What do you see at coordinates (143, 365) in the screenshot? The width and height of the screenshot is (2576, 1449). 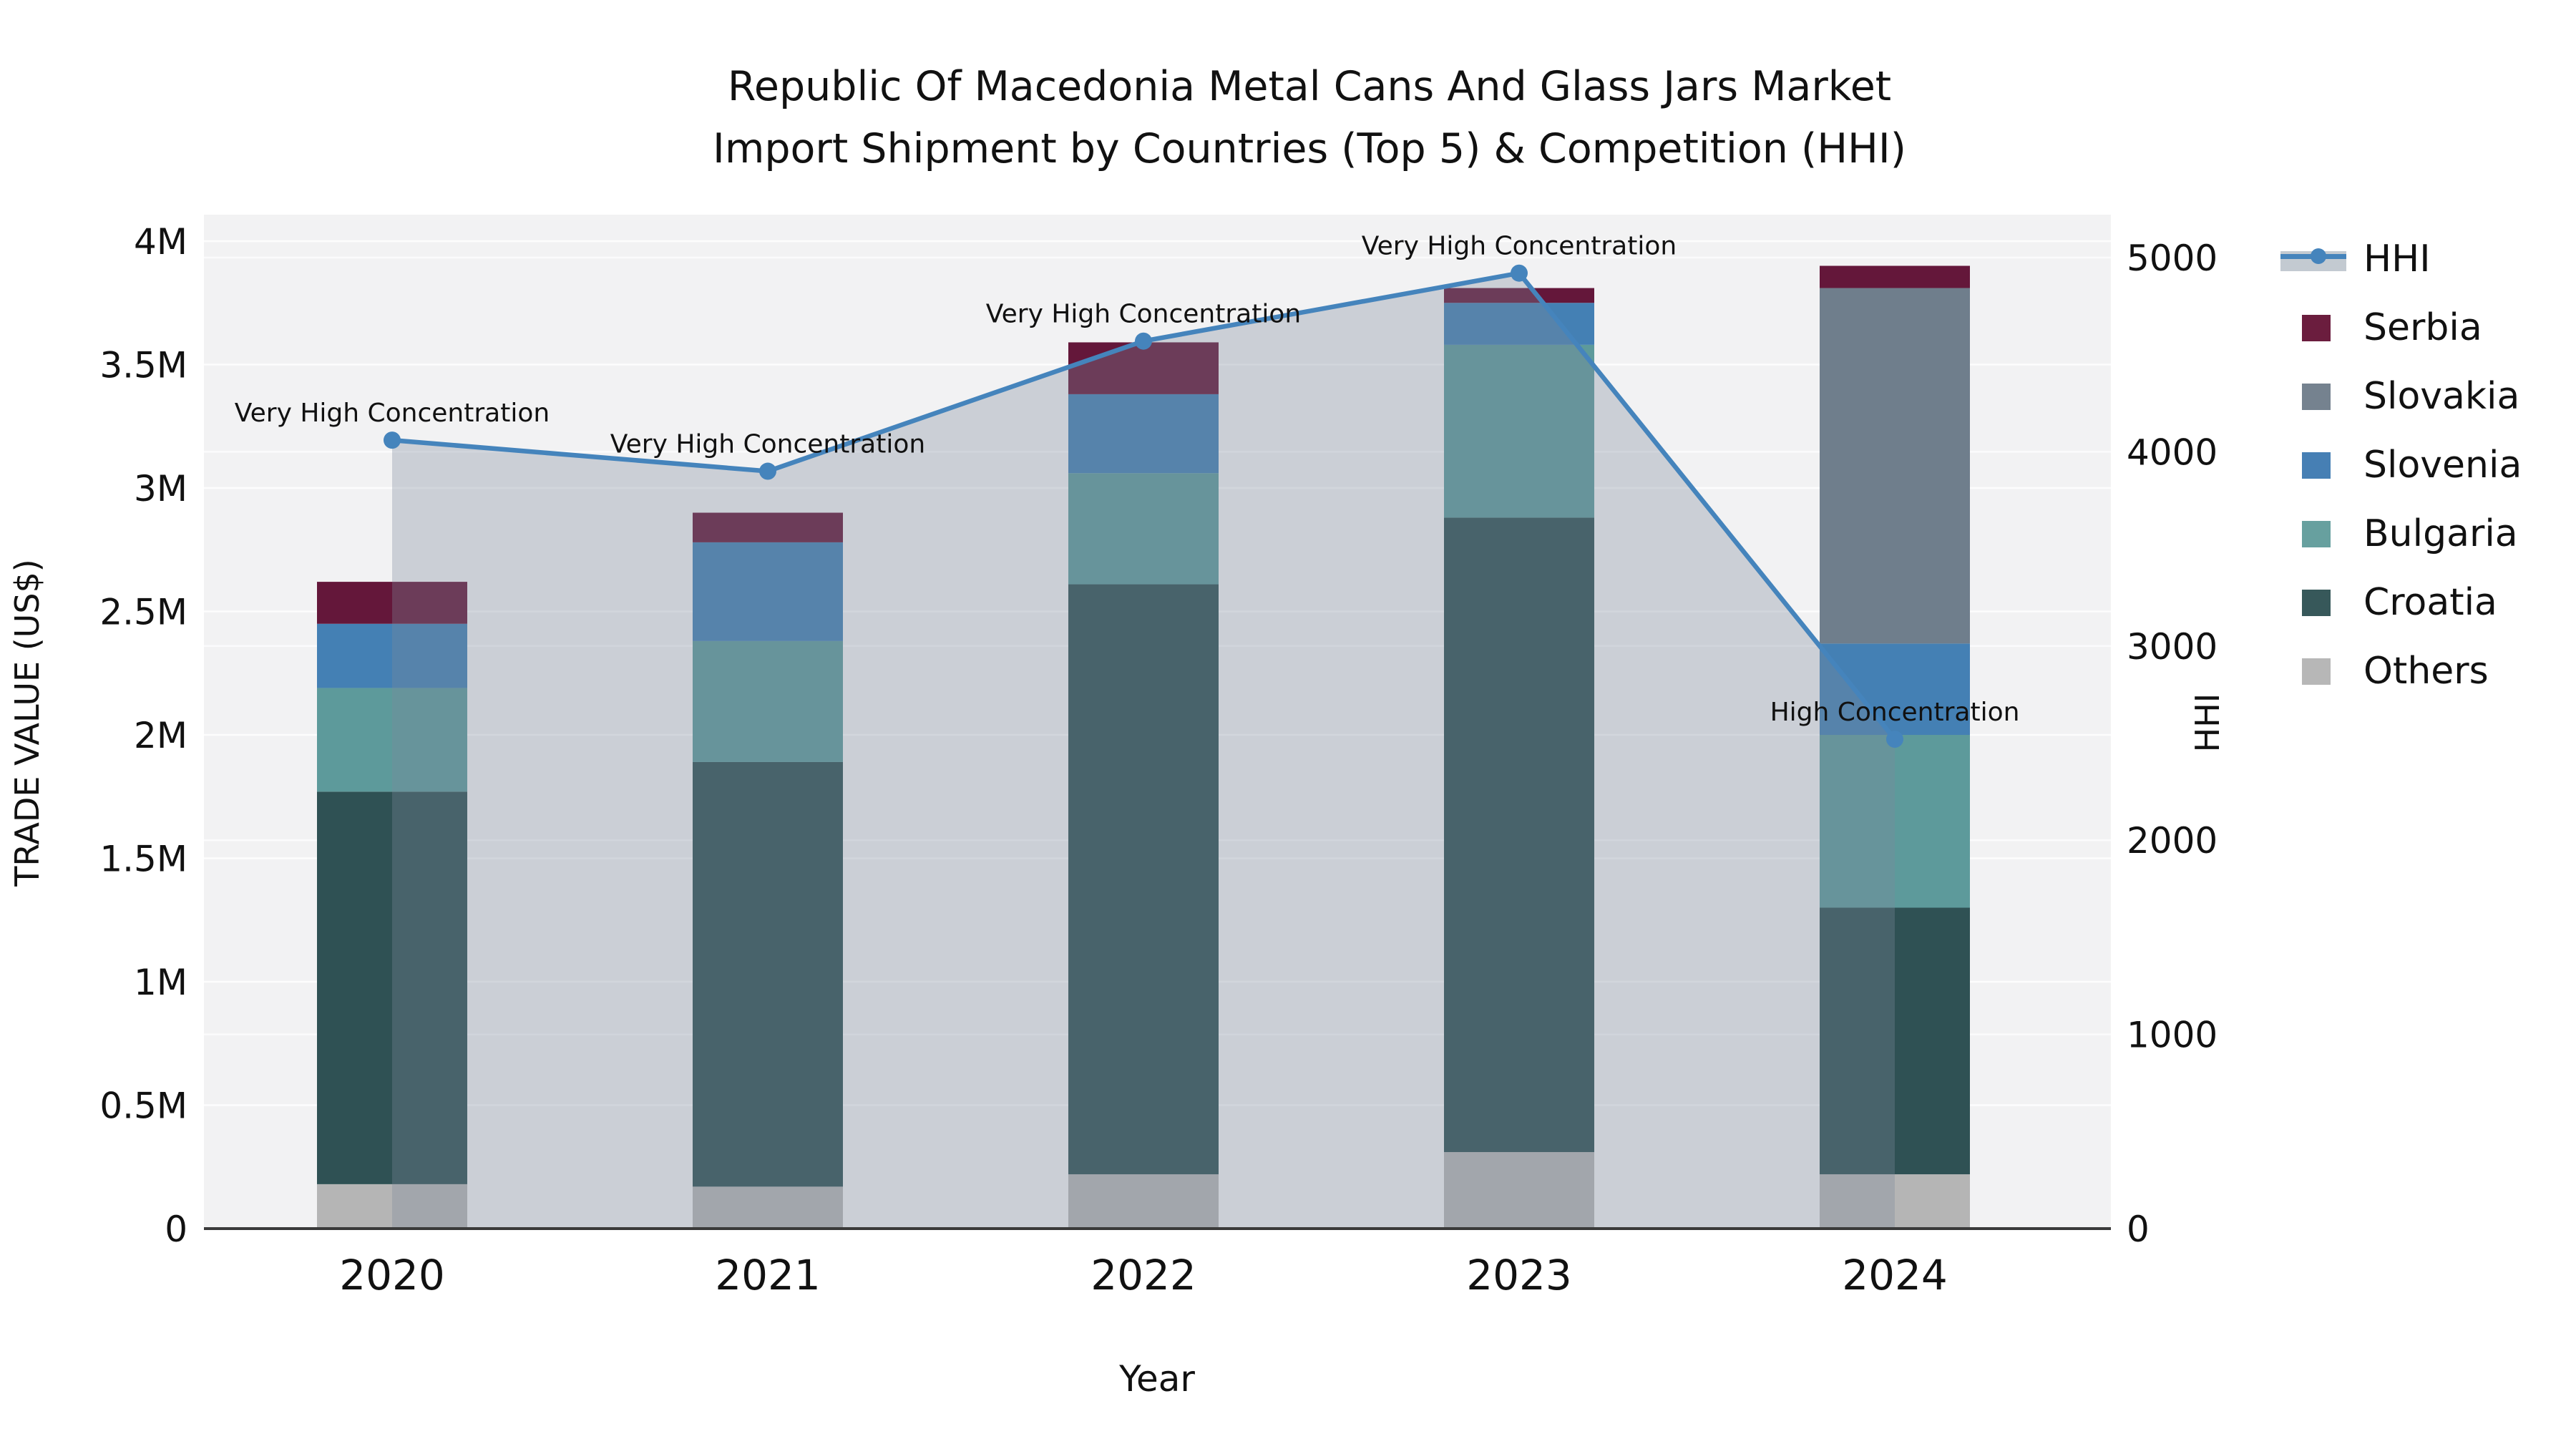 I see `tick-label-left-3.5M: 3.5M` at bounding box center [143, 365].